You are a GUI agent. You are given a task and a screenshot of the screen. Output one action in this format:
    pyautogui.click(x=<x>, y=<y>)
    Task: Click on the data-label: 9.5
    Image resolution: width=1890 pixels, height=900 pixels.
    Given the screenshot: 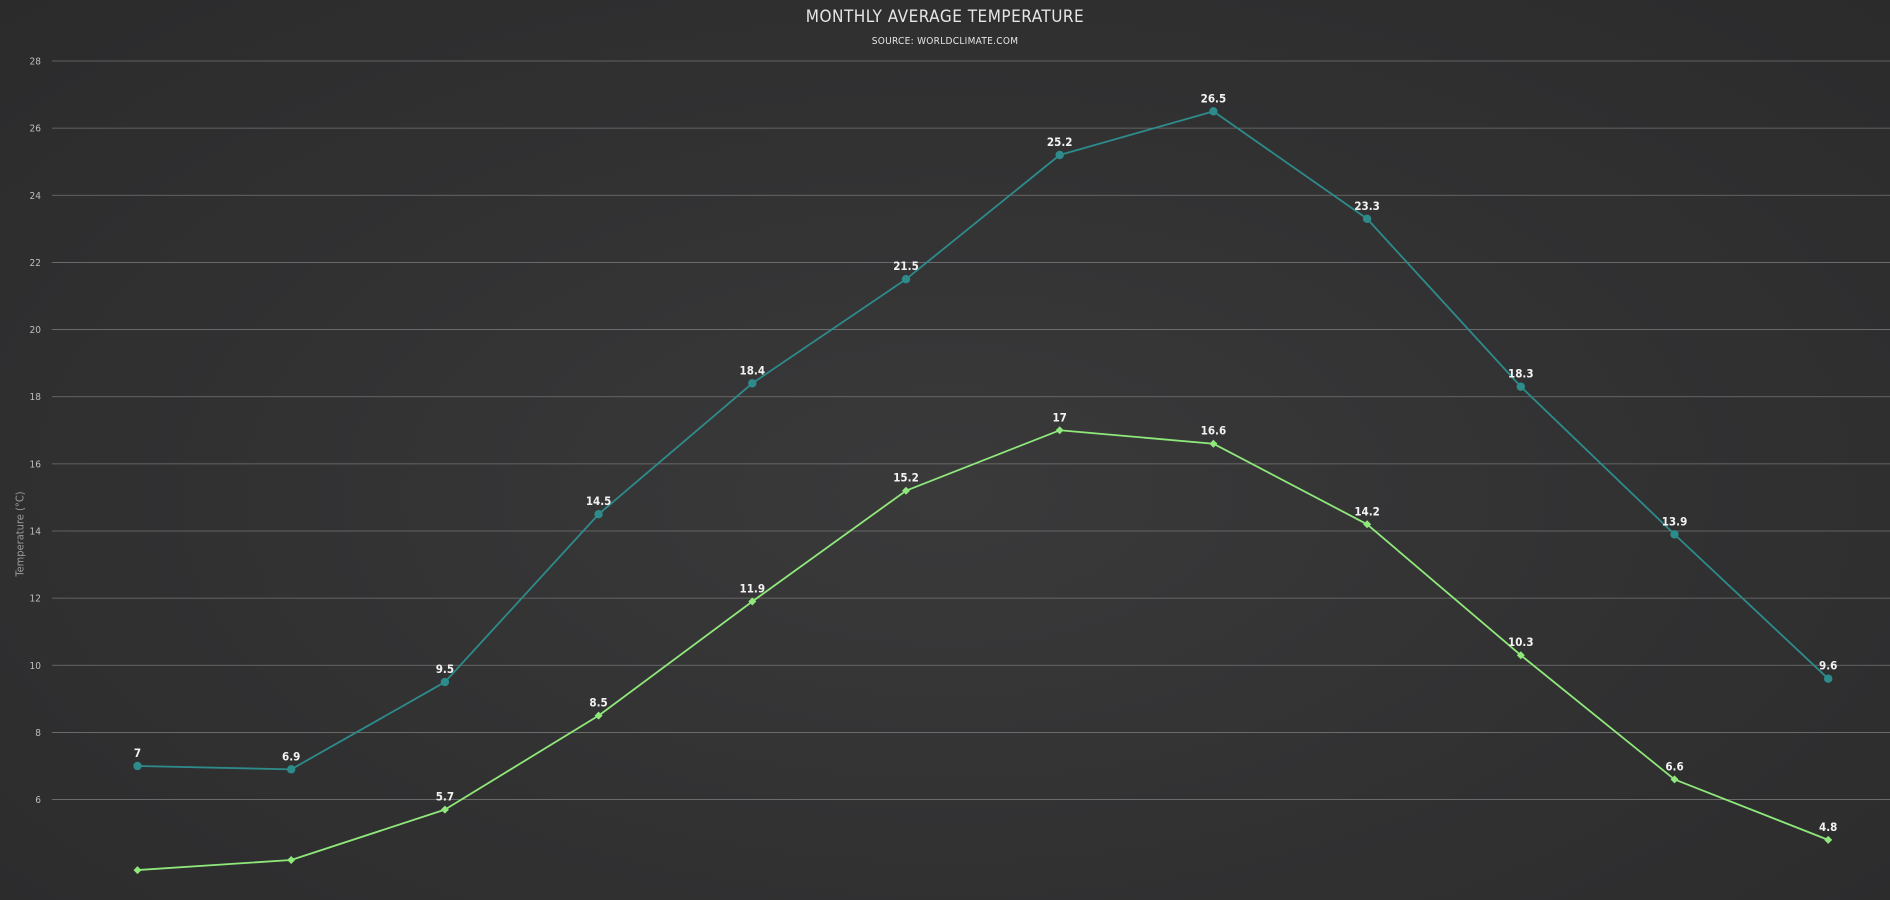 What is the action you would take?
    pyautogui.click(x=445, y=669)
    